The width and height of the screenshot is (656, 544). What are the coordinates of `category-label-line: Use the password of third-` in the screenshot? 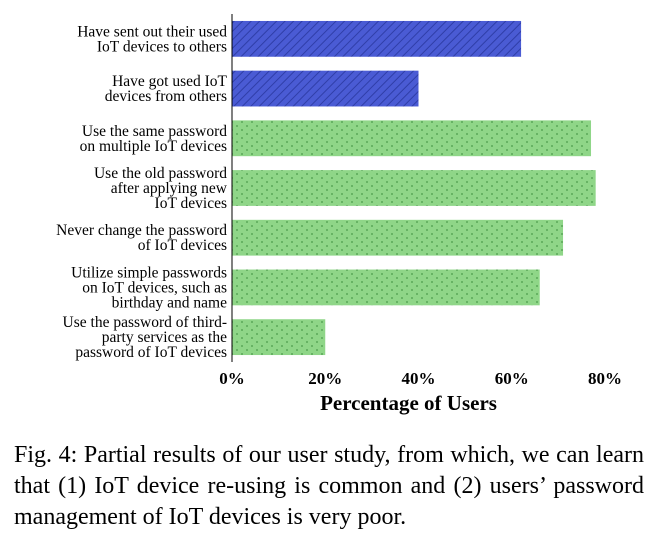 It's located at (145, 322).